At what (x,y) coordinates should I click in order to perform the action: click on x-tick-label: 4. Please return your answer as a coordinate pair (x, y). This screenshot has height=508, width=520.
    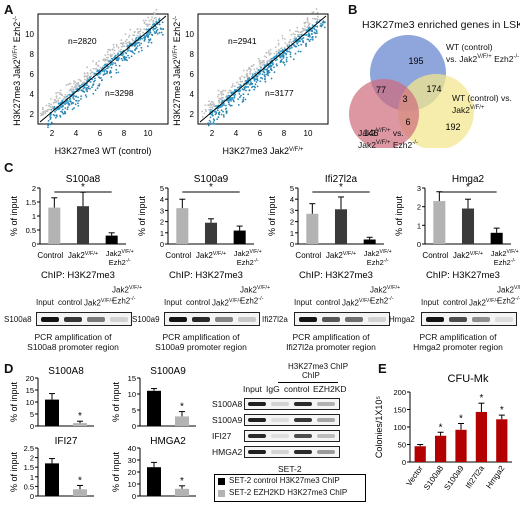
    Looking at the image, I should click on (76, 133).